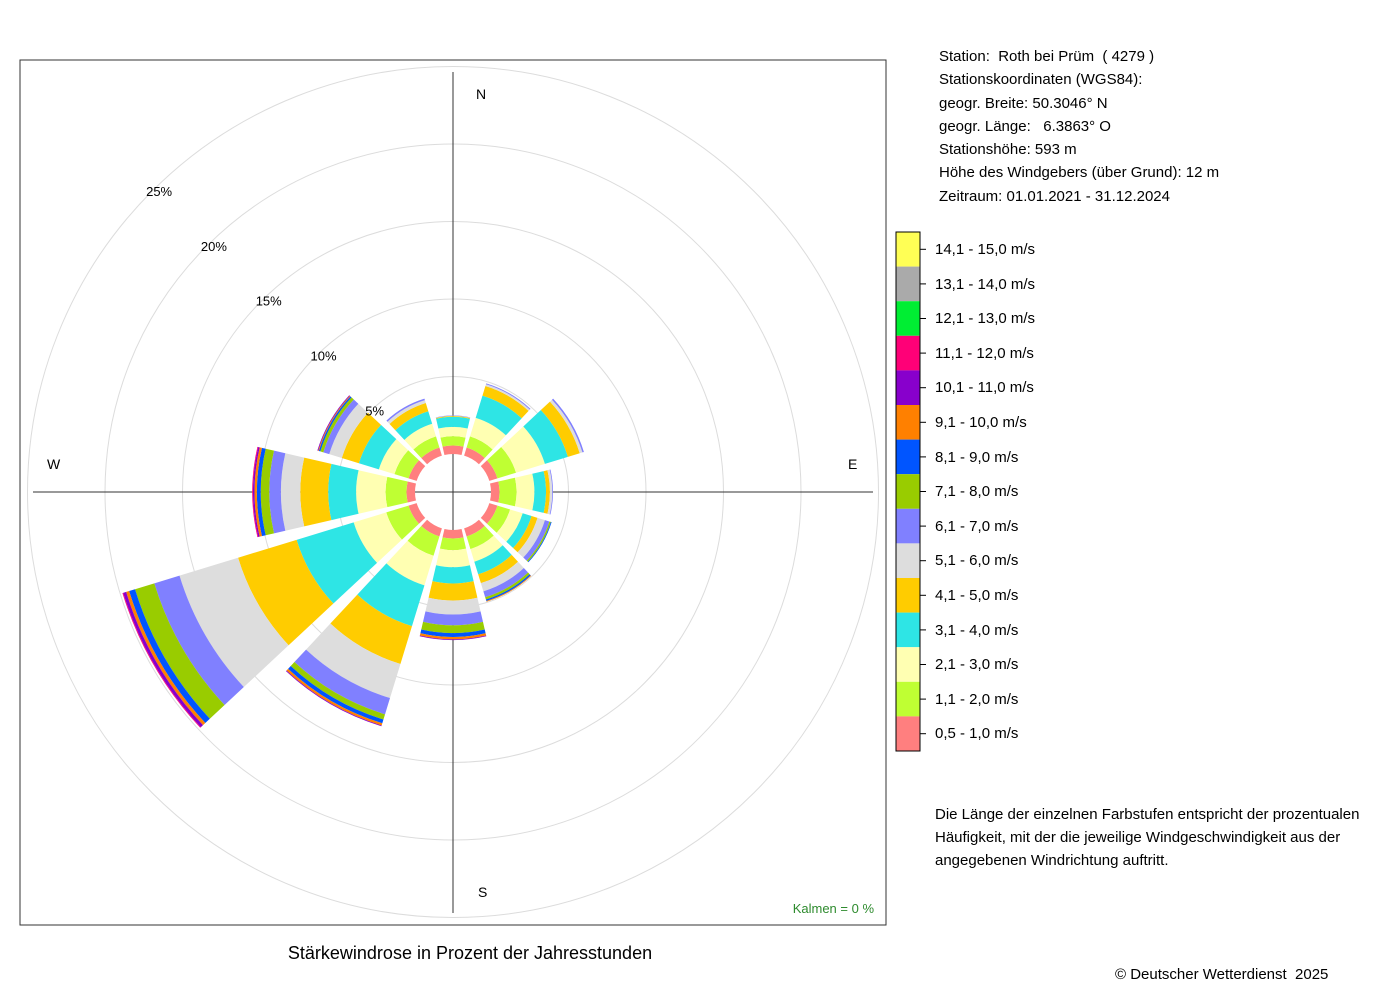 This screenshot has height=1000, width=1400. I want to click on compass-label-S: S, so click(482, 892).